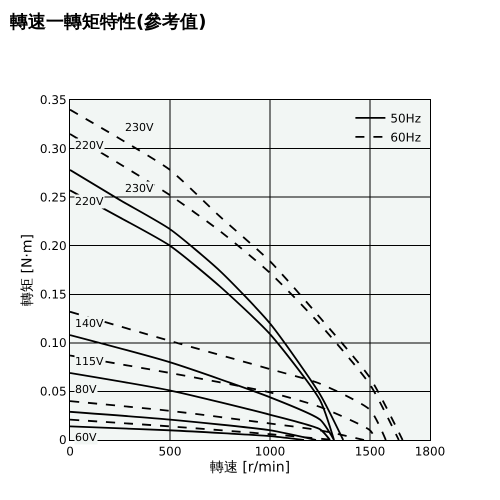 The width and height of the screenshot is (500, 500). I want to click on y-tick-label: 0.25, so click(53, 197).